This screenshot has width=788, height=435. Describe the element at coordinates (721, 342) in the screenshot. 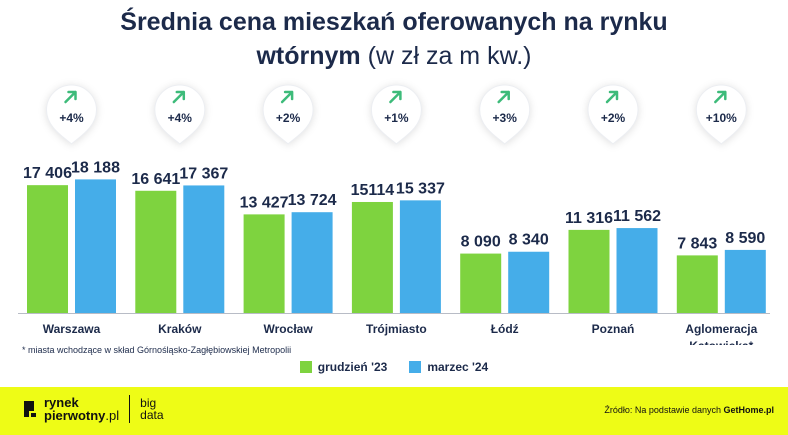

I see `category-label-6-line2: Katowicka*` at that location.